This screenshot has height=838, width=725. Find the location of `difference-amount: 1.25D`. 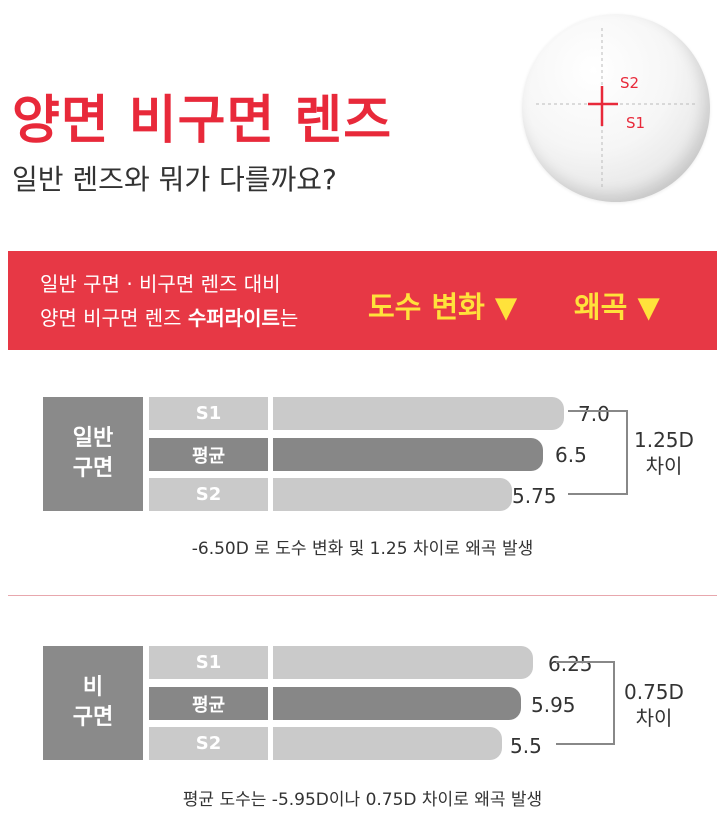

difference-amount: 1.25D is located at coordinates (664, 440).